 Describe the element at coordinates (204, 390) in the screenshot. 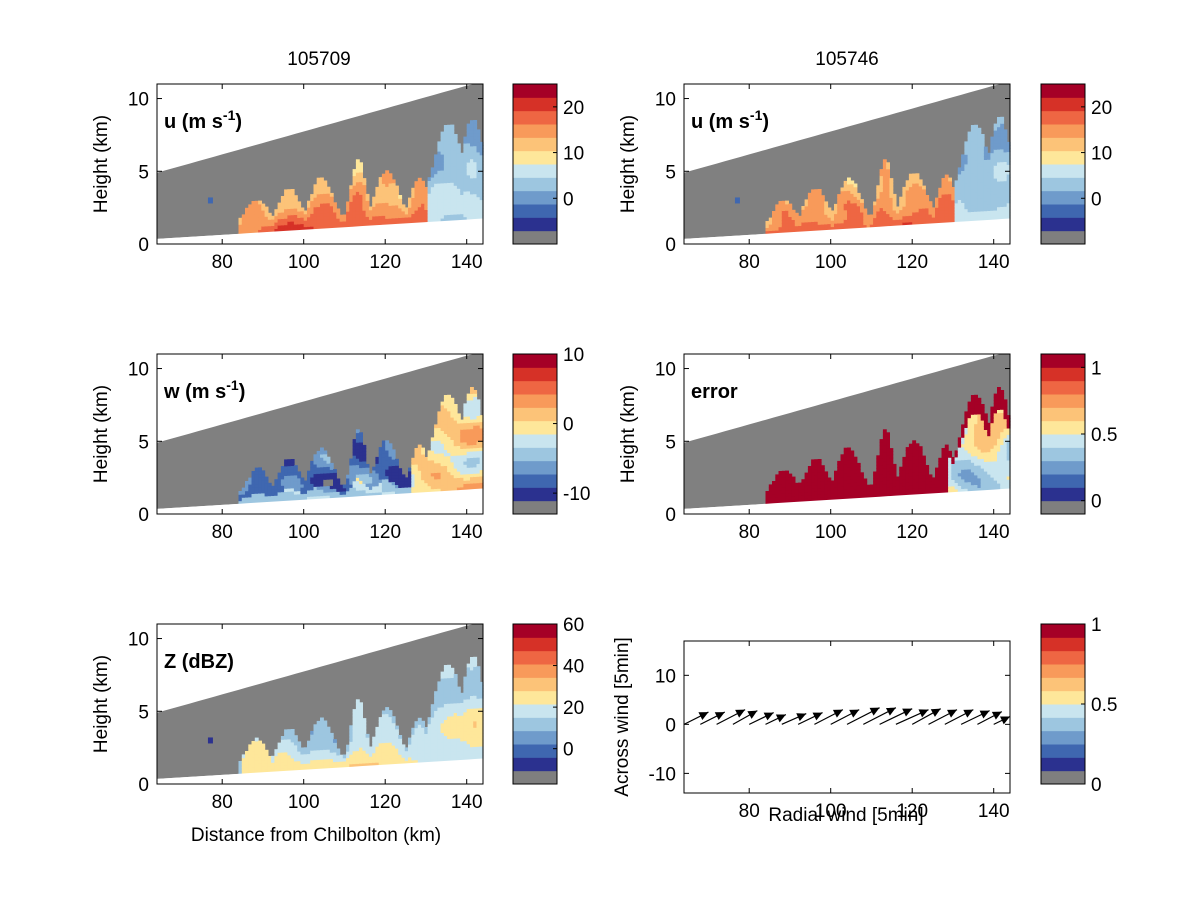

I see `panel-label: w (m s-1)` at that location.